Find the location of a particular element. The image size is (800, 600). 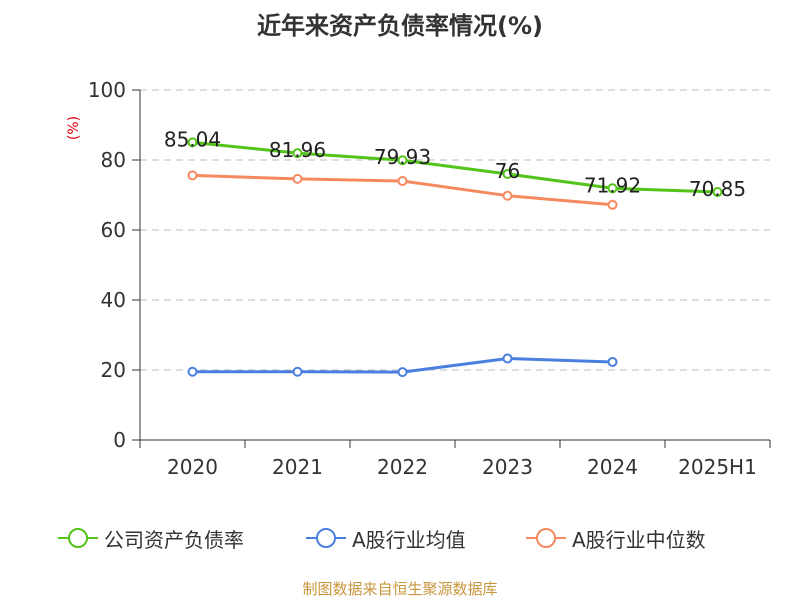

legend-item-industry-median: A股行业中位数 is located at coordinates (616, 538).